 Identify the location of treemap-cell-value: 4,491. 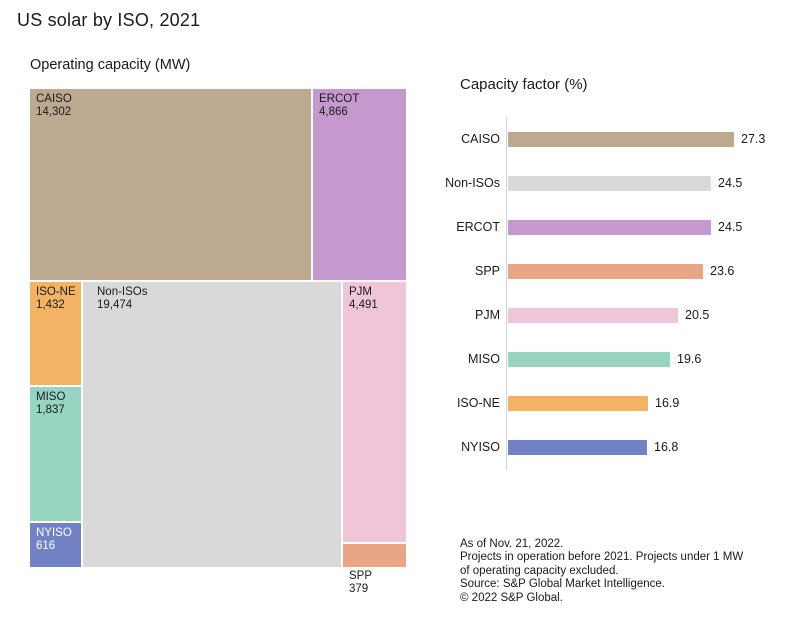
(363, 305).